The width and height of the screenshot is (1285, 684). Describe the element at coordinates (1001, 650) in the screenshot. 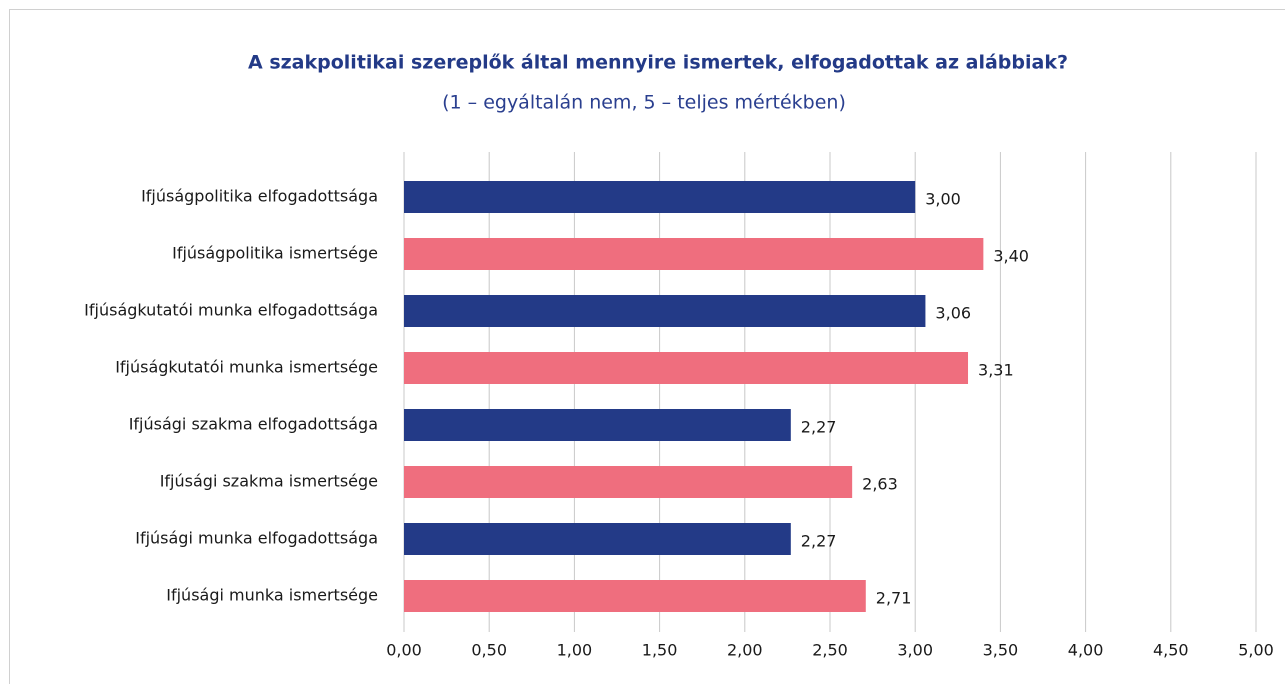

I see `x-tick-label: 3,50` at that location.